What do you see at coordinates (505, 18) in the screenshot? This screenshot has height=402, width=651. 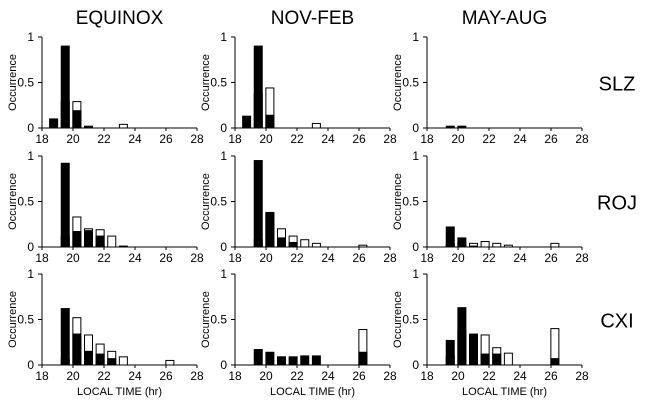 I see `column-title: MAY-AUG` at bounding box center [505, 18].